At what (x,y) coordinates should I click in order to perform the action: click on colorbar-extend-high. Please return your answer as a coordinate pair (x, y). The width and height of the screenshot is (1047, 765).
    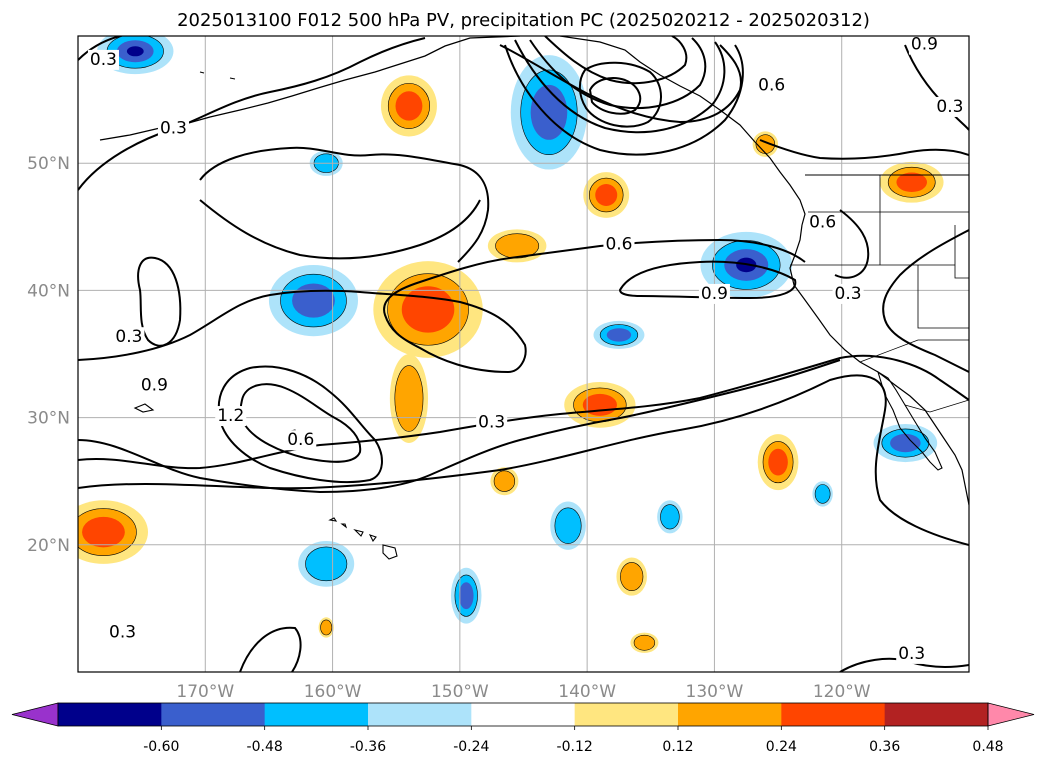
    Looking at the image, I should click on (1011, 714).